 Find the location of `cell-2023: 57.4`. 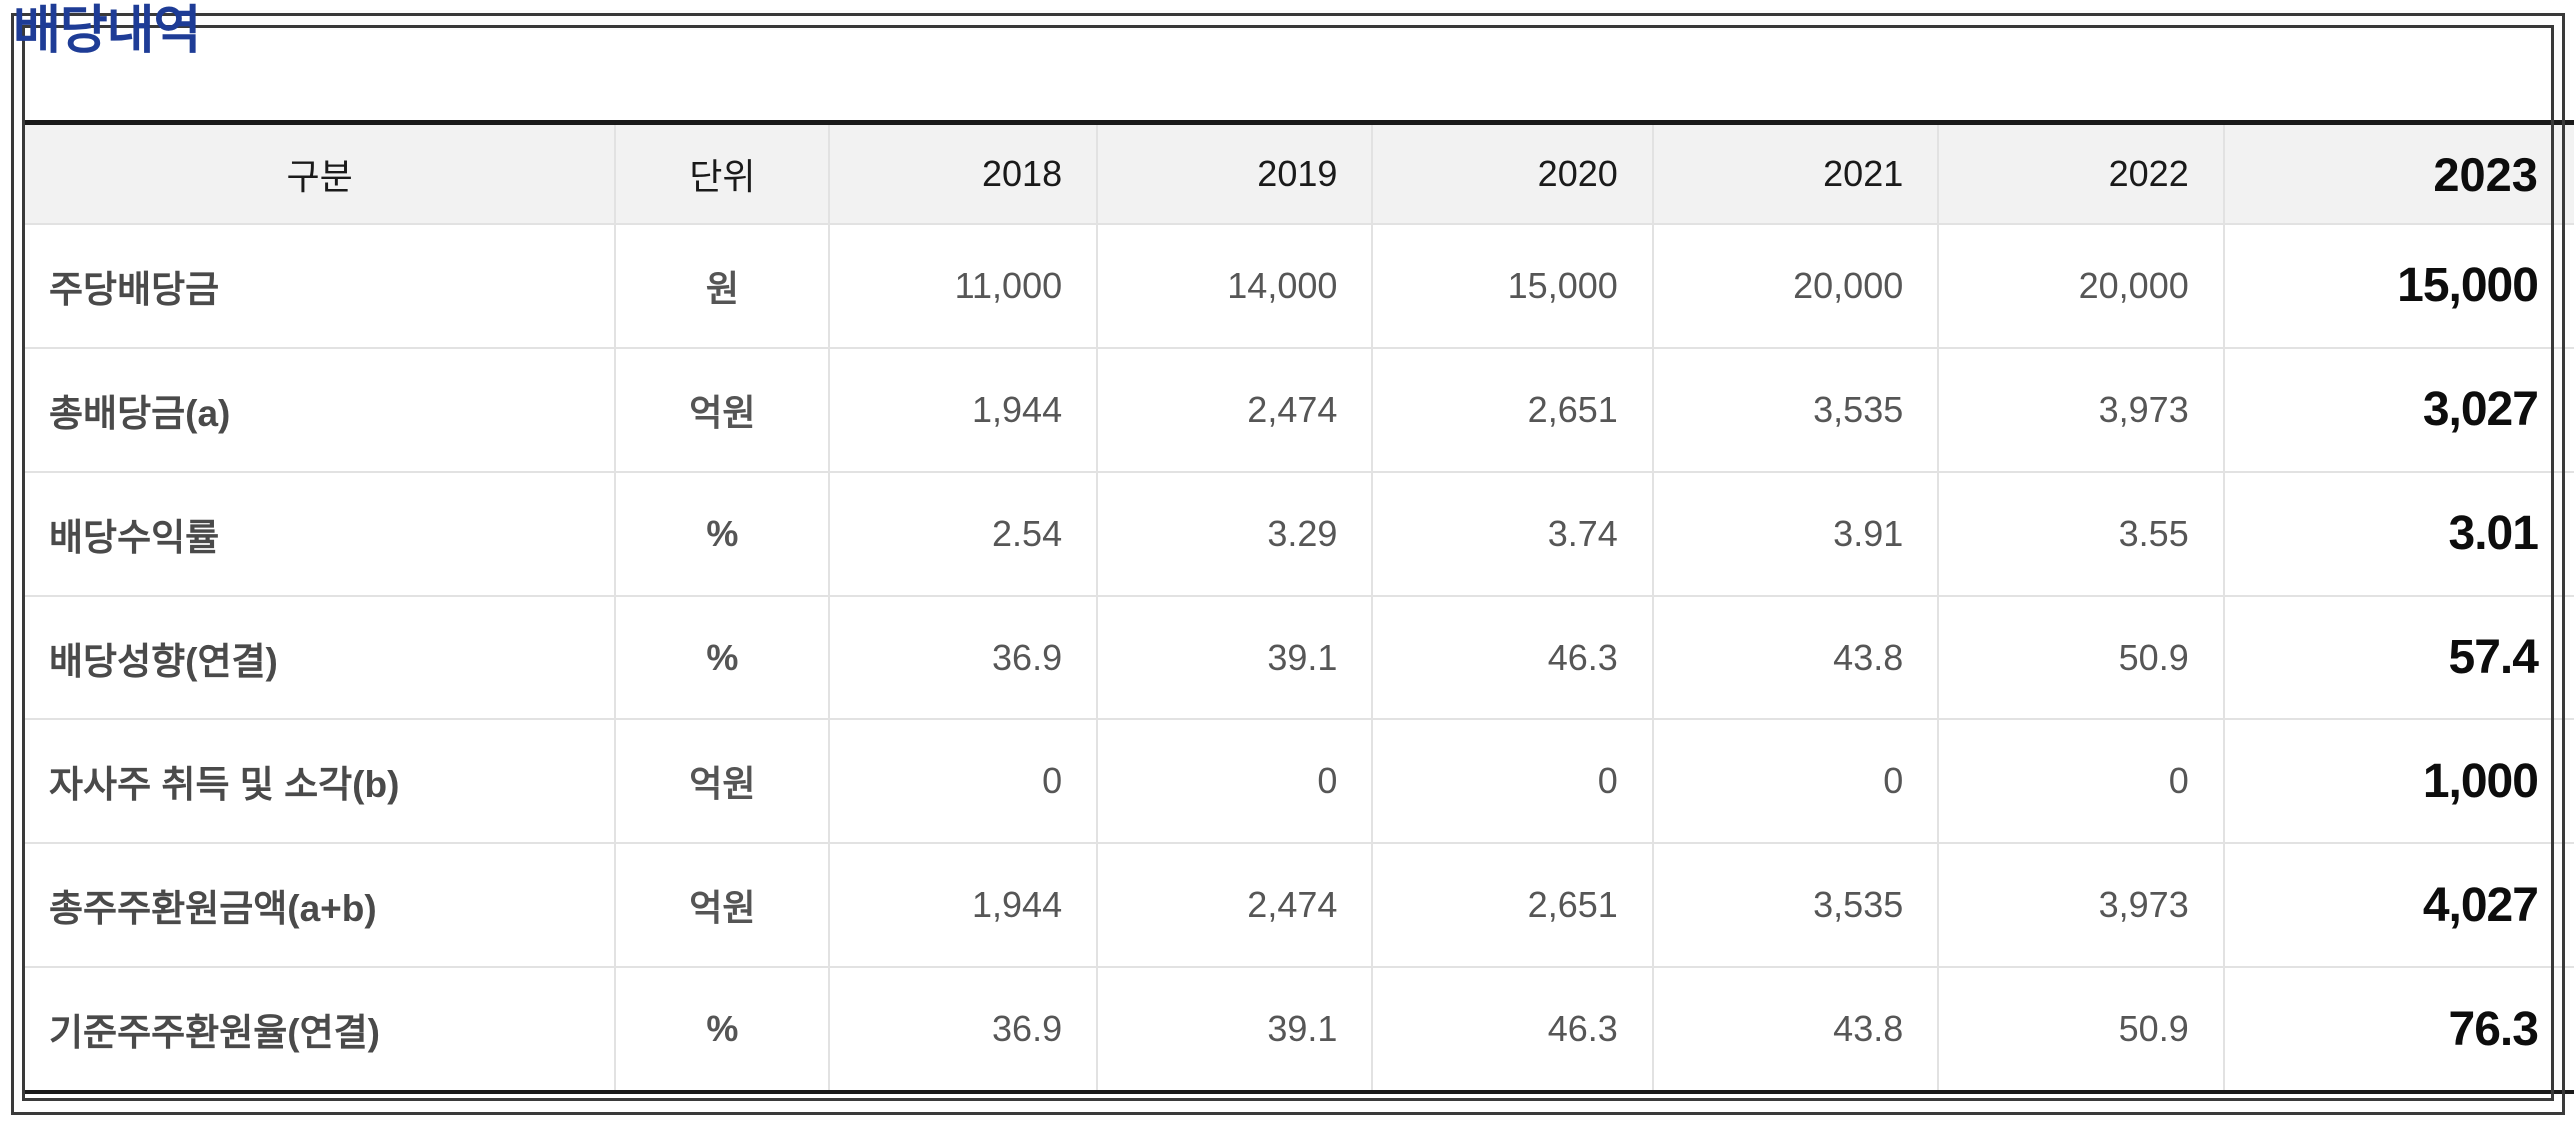

cell-2023: 57.4 is located at coordinates (2493, 657).